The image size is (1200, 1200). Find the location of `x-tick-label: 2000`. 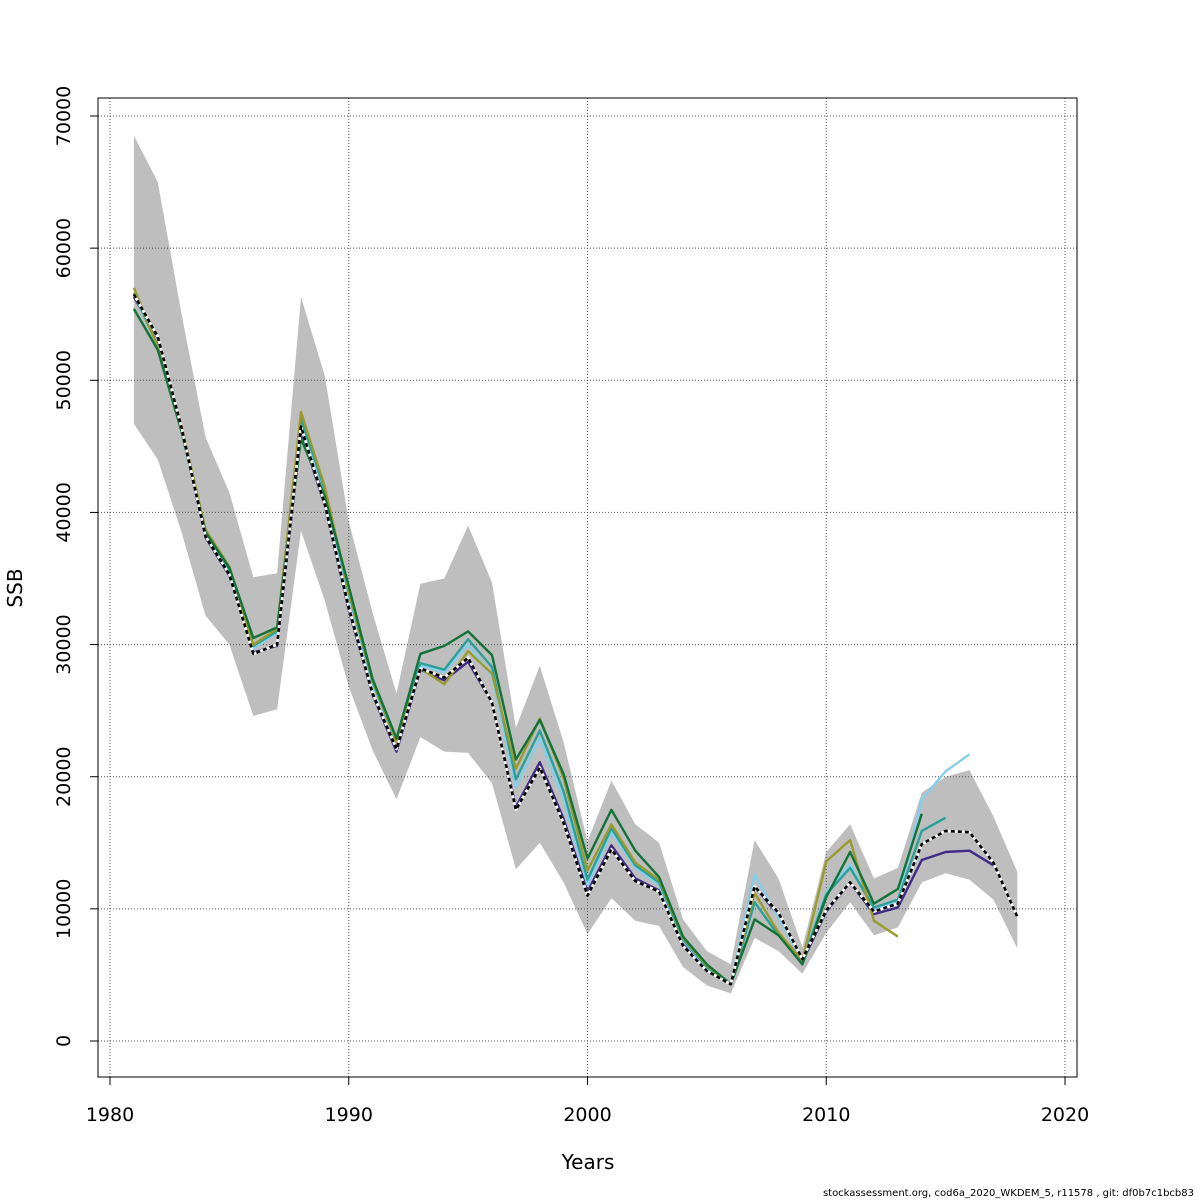

x-tick-label: 2000 is located at coordinates (587, 1115).